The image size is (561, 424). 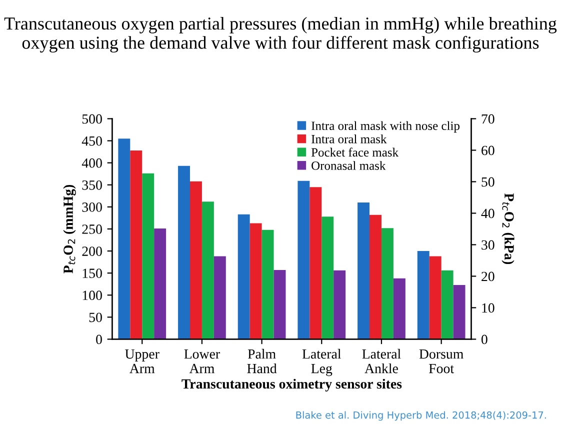 I want to click on legend-label: Pocket face mask, so click(x=355, y=152).